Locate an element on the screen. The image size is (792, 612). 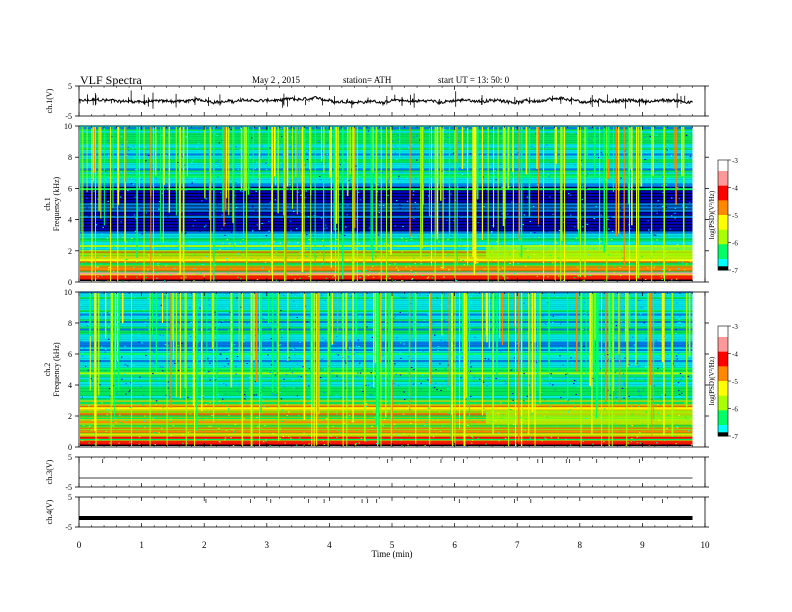
x-tick-label: 7 is located at coordinates (517, 545).